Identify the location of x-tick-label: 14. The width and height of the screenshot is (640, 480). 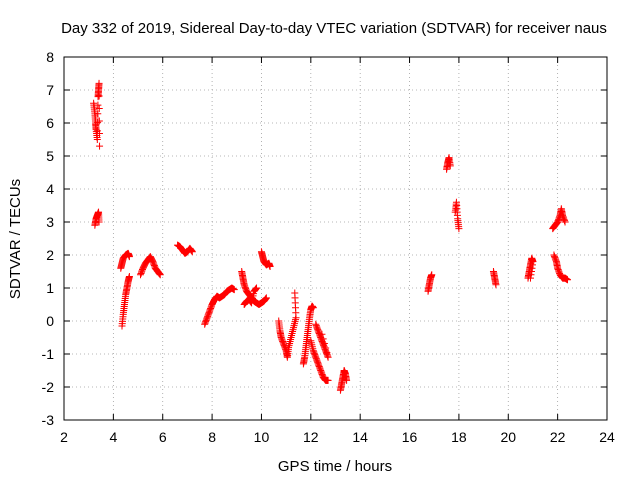
(360, 437).